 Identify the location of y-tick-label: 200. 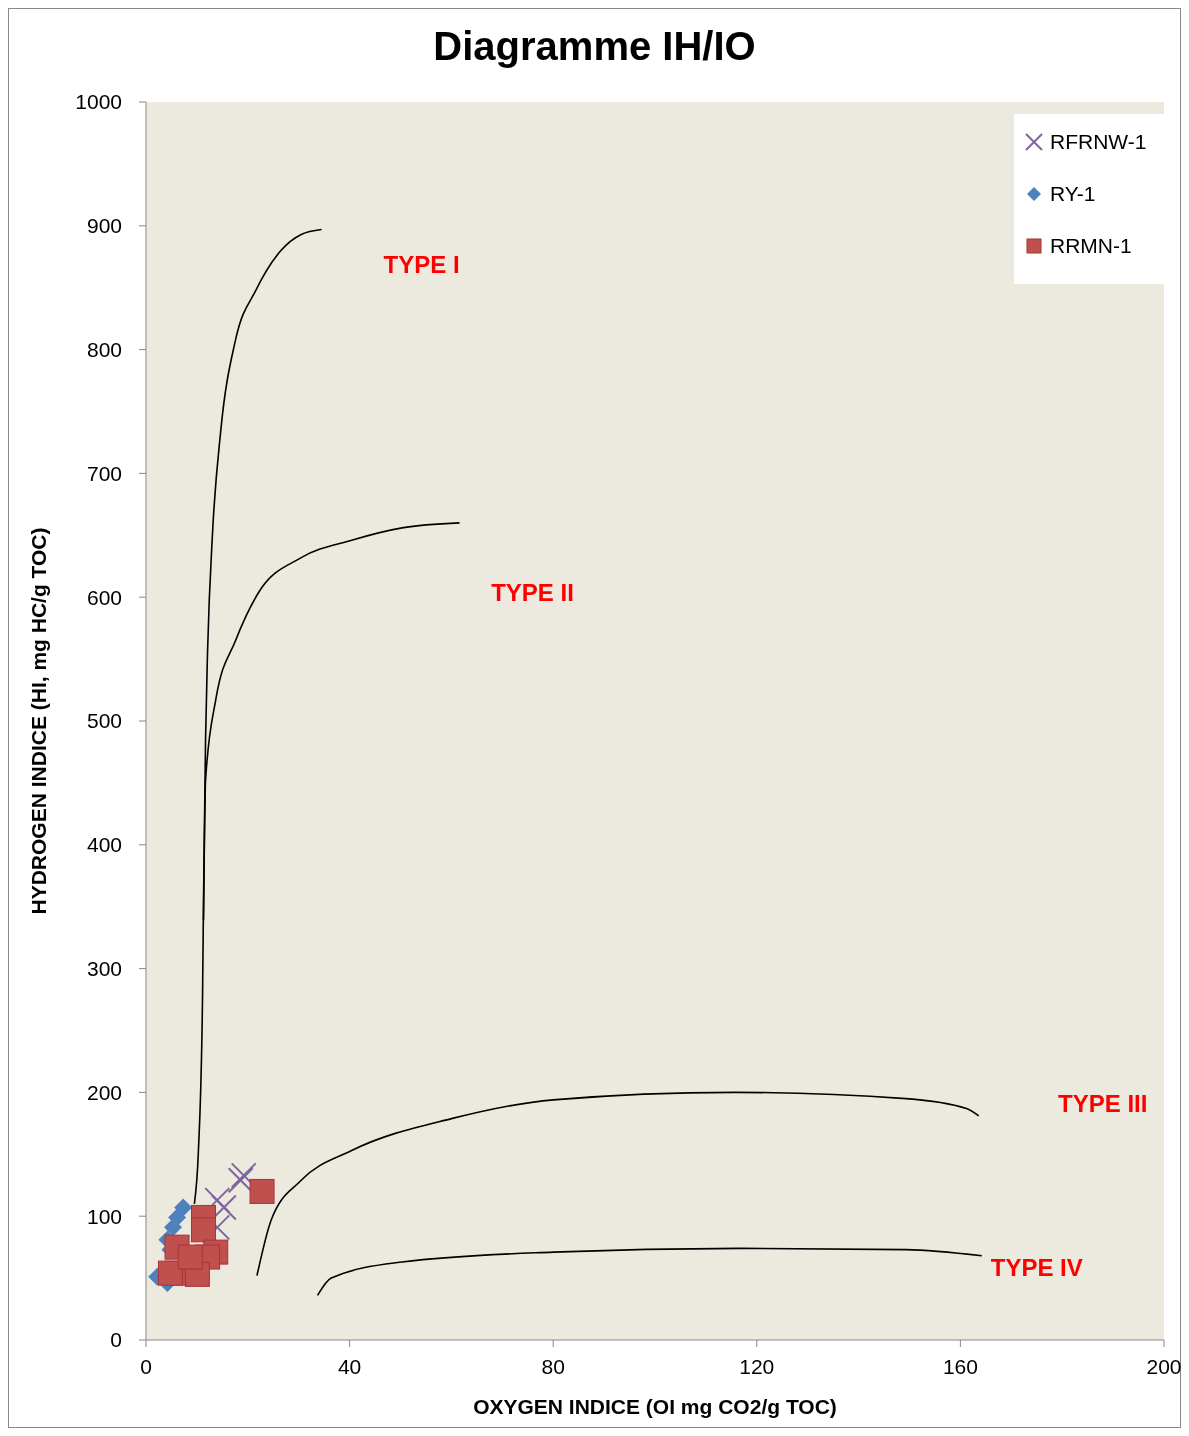
(104, 1092).